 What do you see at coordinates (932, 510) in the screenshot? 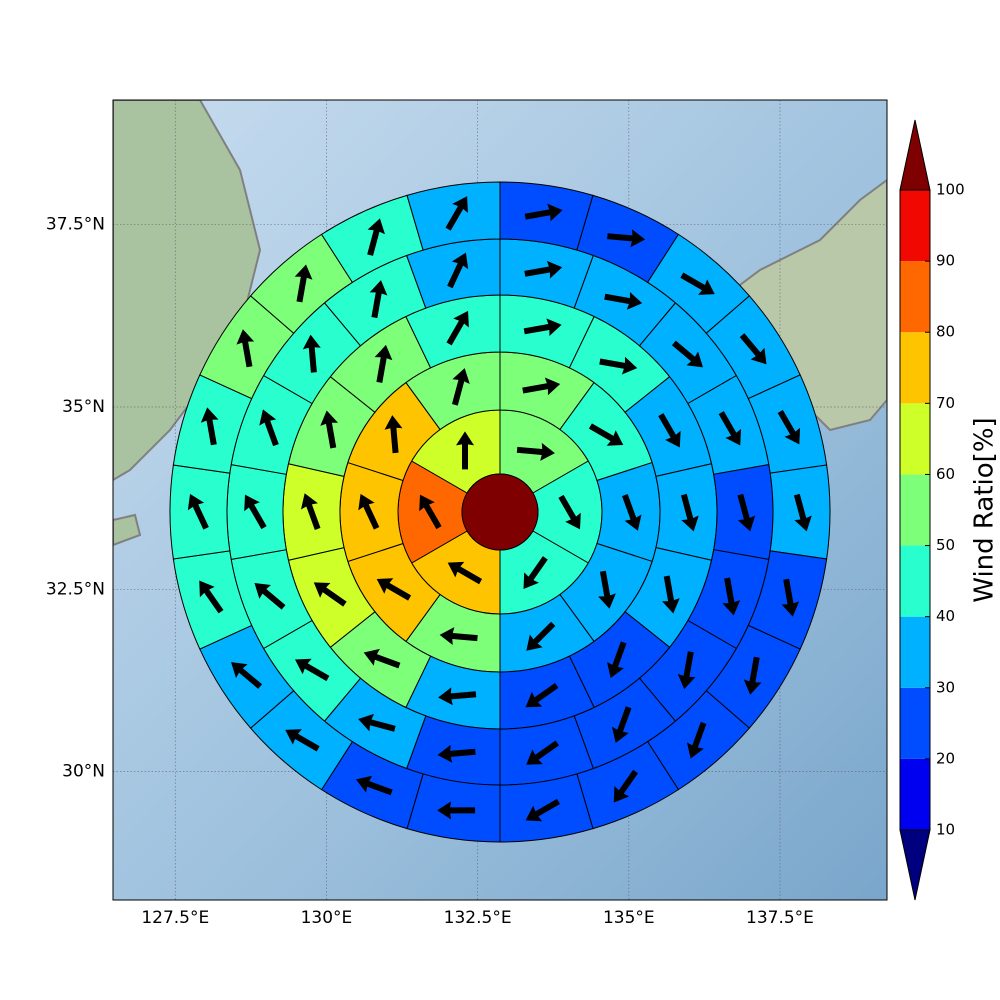
I see `colorbar: 10 20 30 40 50 60 70 80 90 100` at bounding box center [932, 510].